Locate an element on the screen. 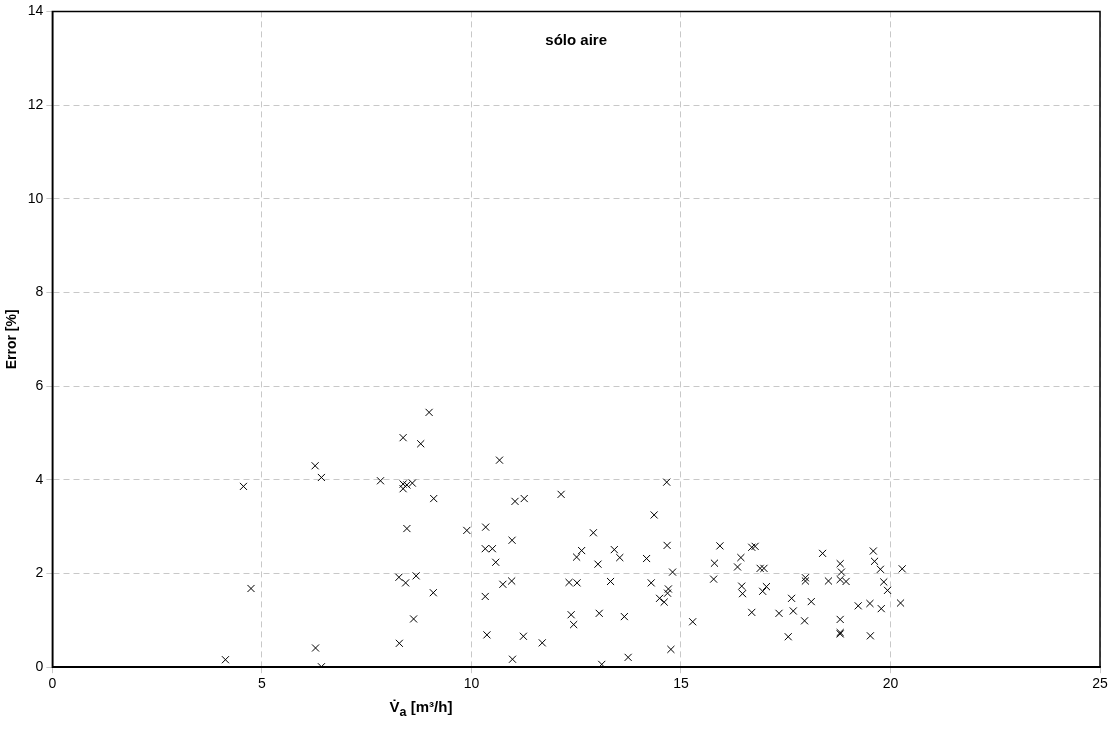  annotation: sólo aire is located at coordinates (576, 40).